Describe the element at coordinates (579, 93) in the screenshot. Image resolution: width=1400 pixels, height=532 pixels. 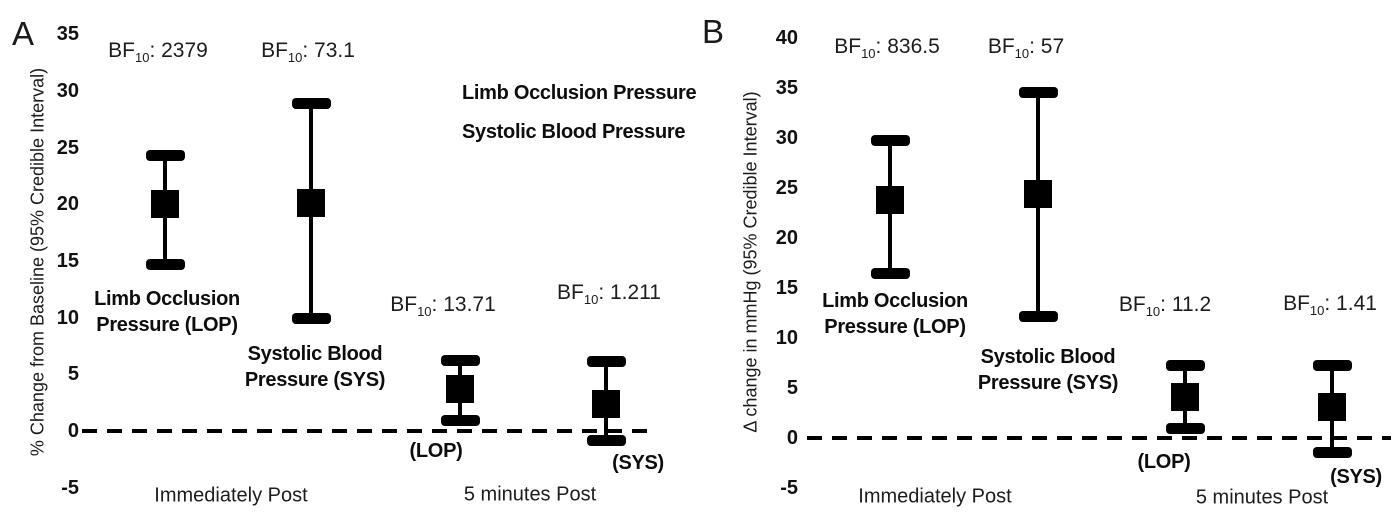
I see `legend-line: Limb Occlusion Pressure` at that location.